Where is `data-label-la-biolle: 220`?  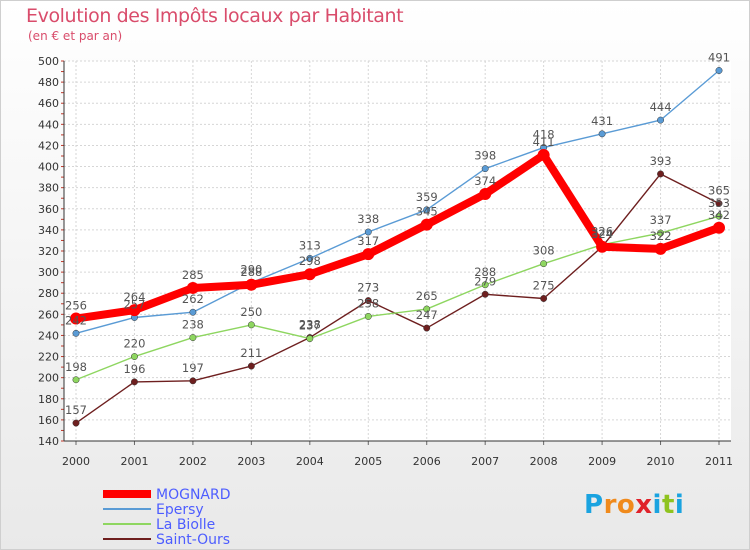 data-label-la-biolle: 220 is located at coordinates (134, 344).